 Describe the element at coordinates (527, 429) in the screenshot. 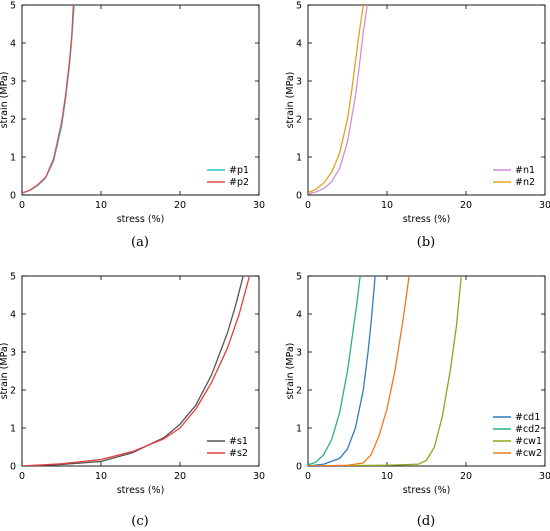

I see `legend-label: #cd2` at that location.